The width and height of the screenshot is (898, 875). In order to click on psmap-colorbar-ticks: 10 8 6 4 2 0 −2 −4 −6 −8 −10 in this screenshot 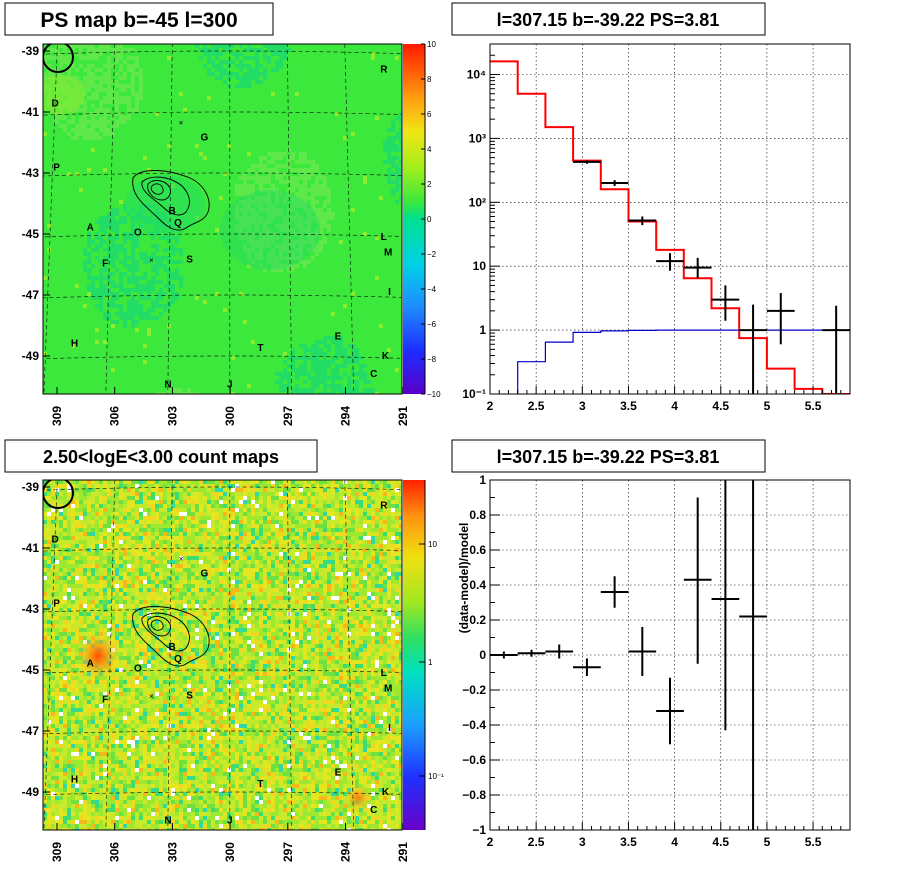, I will do `click(431, 219)`.